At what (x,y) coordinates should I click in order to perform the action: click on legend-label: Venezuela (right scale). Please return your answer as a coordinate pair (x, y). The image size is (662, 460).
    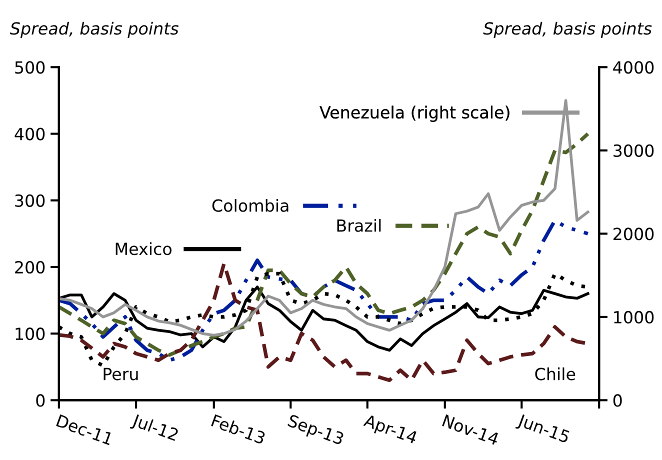
    Looking at the image, I should click on (415, 114).